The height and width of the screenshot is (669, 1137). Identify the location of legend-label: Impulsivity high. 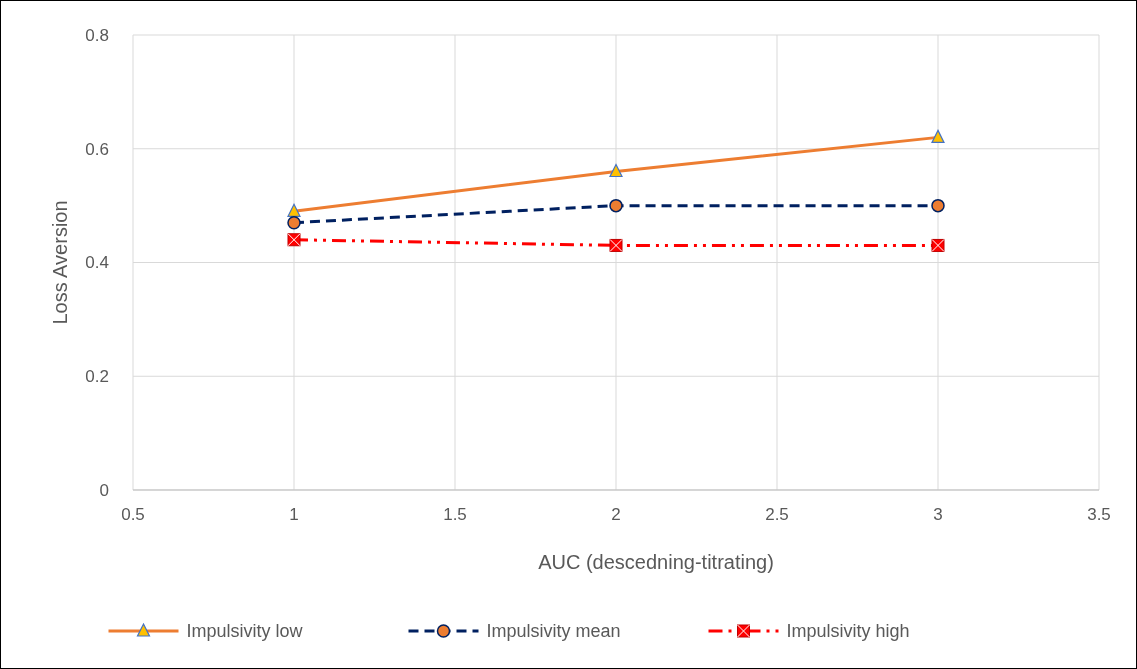
(848, 631).